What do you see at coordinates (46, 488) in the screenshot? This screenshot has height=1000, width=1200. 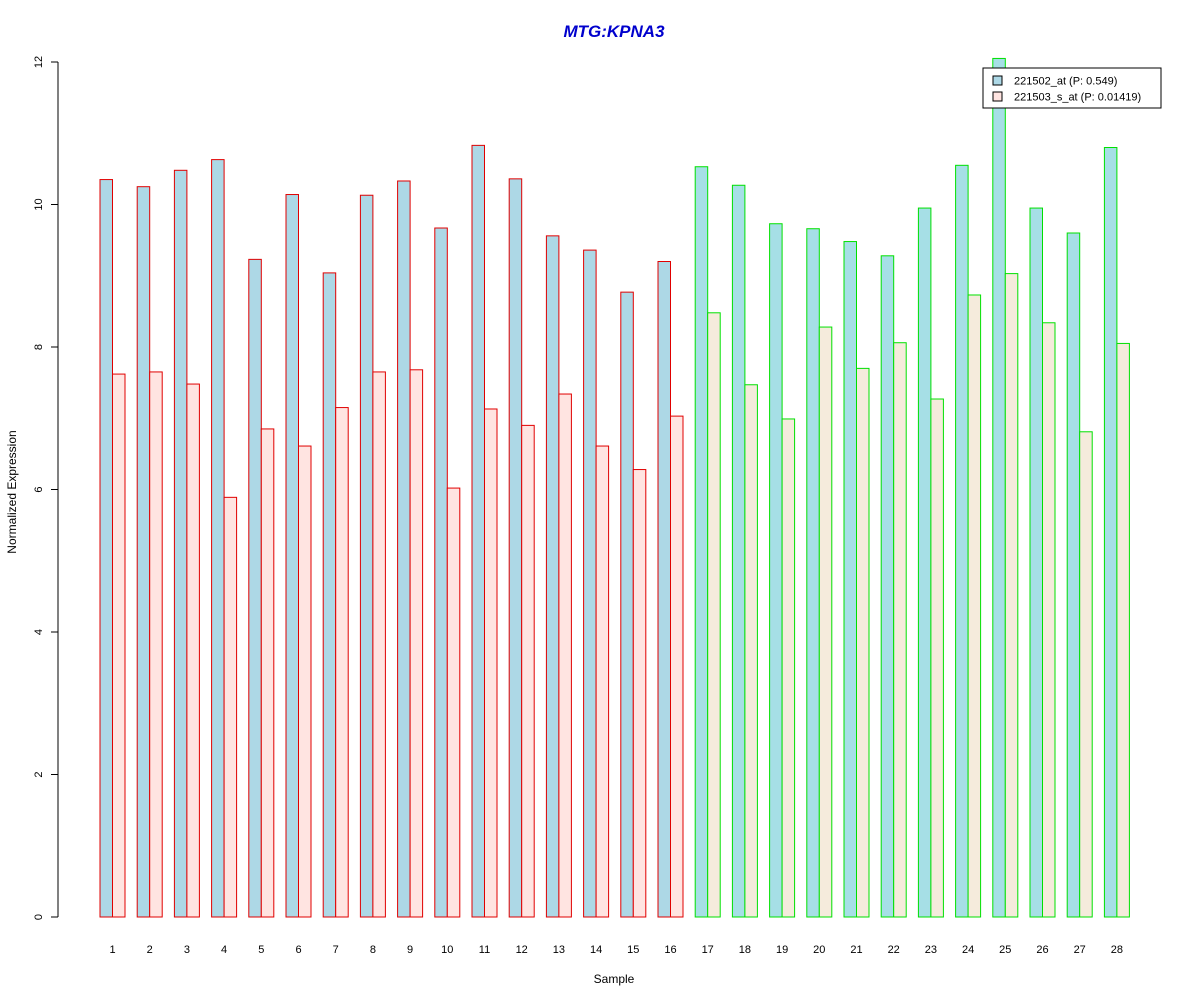 I see `y-axis: 0 2 4 6 8 10 12` at bounding box center [46, 488].